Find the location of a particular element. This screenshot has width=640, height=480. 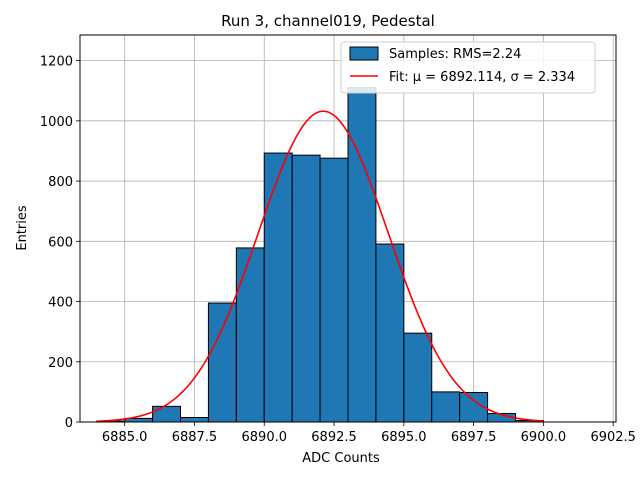

y-tick-label: 1200 is located at coordinates (56, 62).